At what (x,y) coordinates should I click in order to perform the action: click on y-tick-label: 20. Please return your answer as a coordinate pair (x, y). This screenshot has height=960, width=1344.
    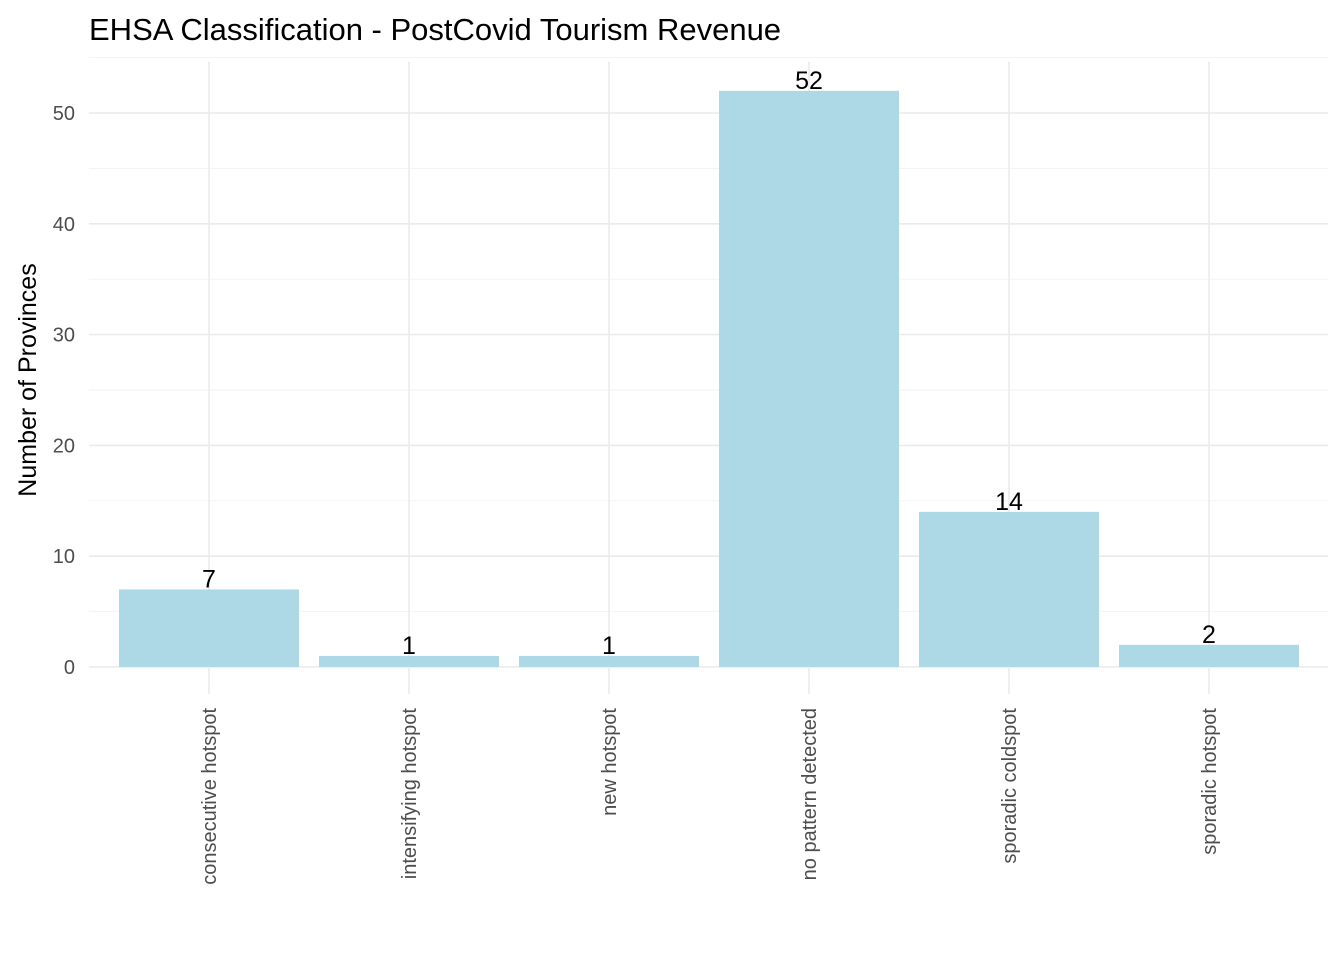
    Looking at the image, I should click on (64, 446).